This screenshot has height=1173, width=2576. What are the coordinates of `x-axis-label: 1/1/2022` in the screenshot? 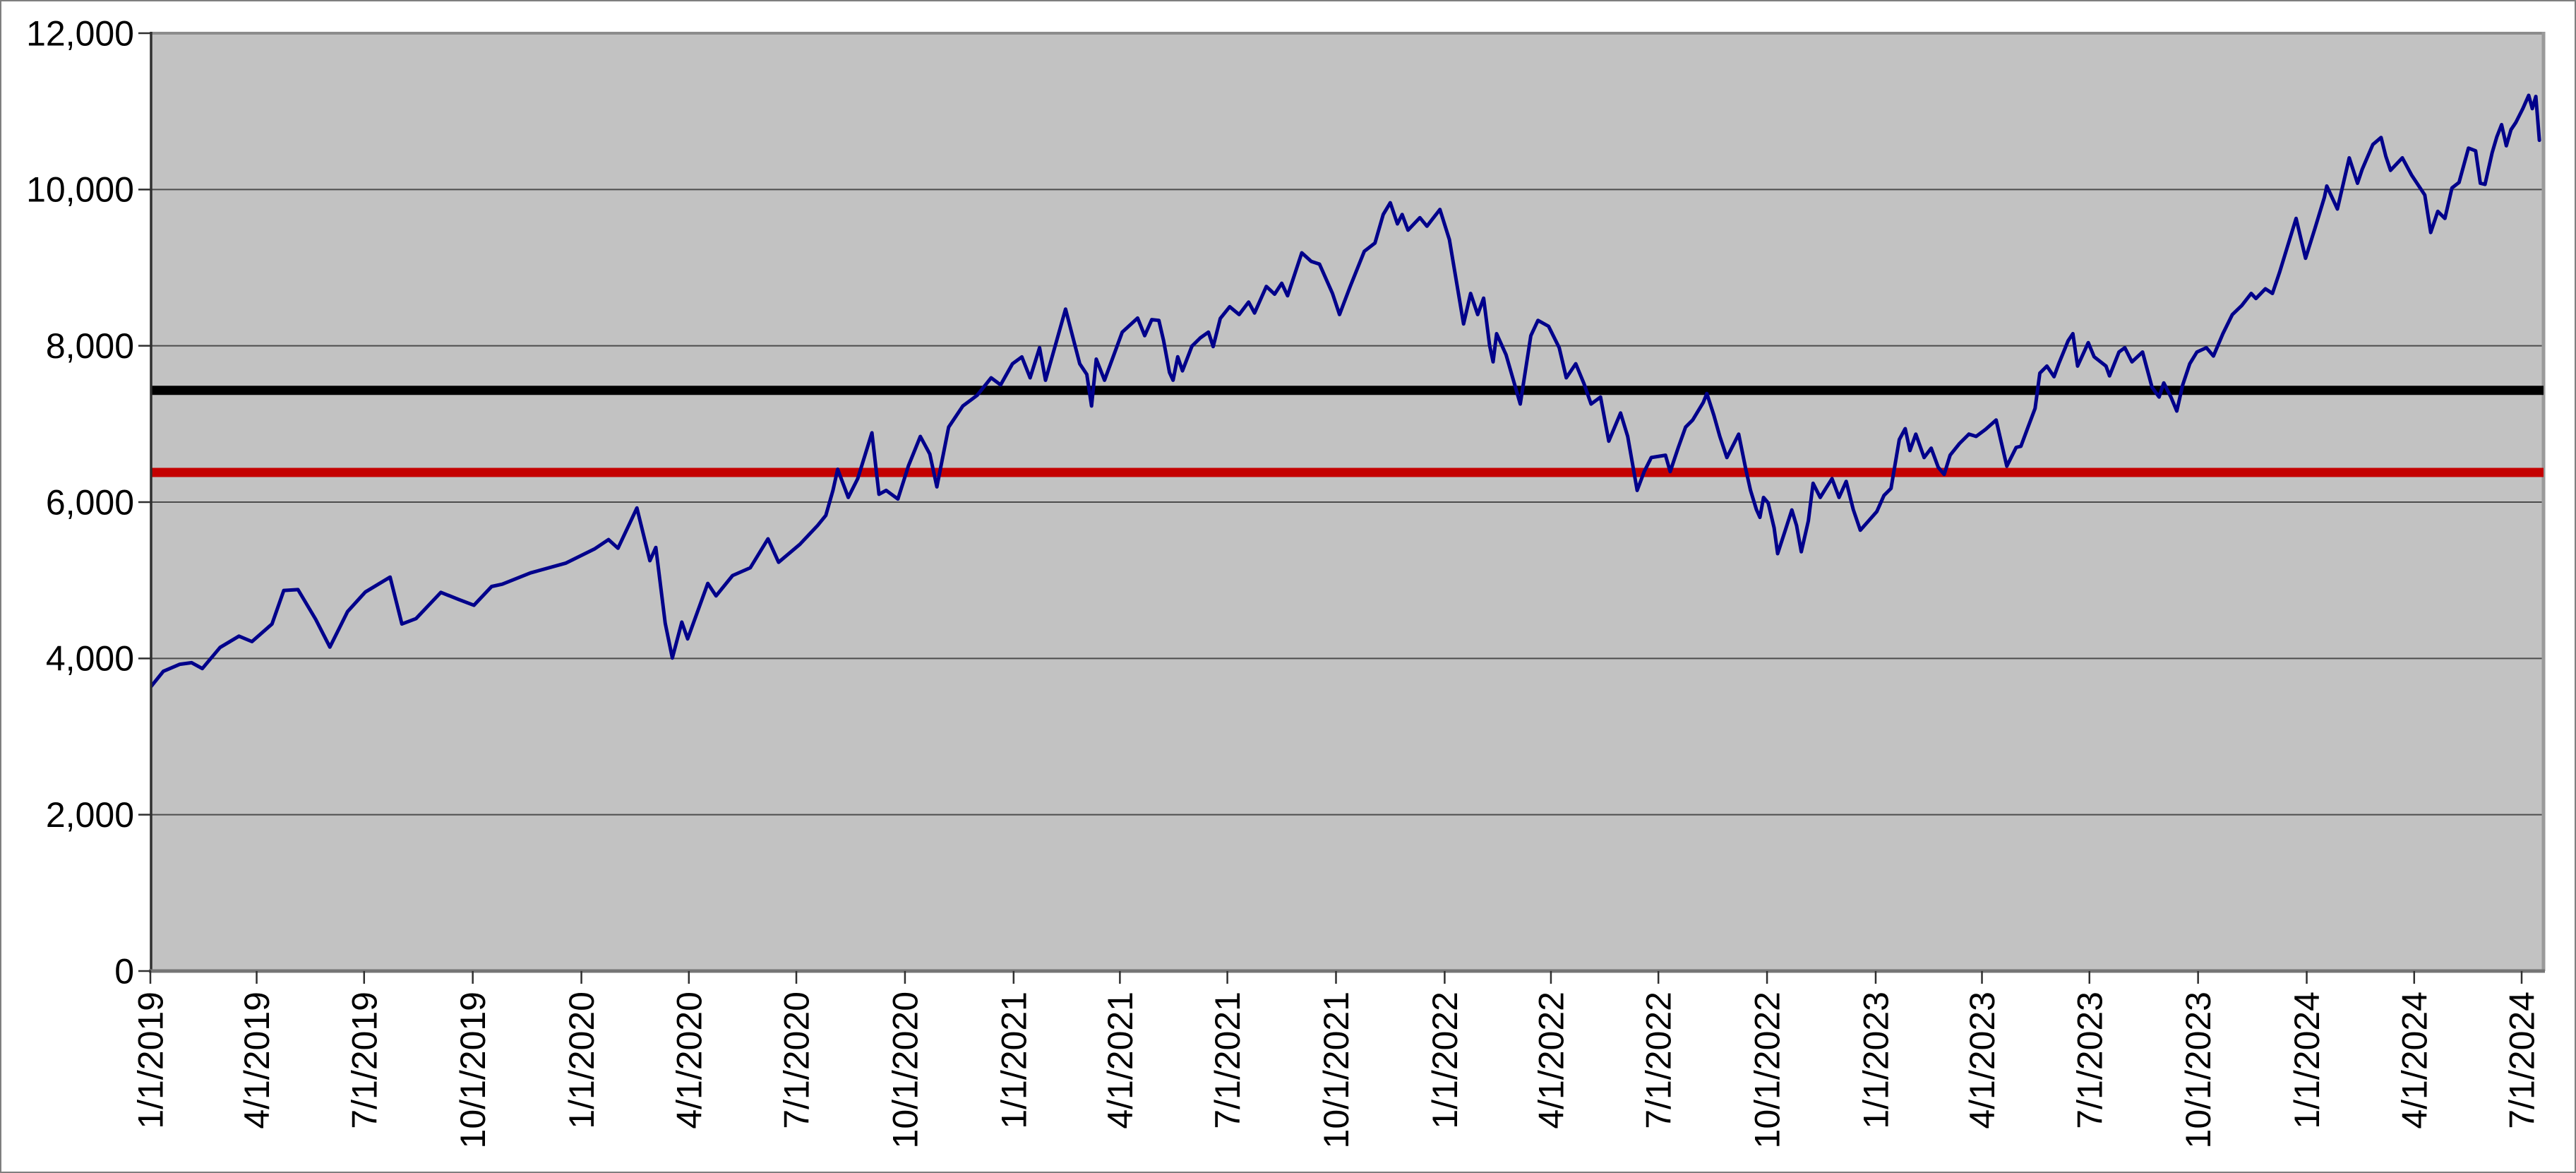 It's located at (1445, 1060).